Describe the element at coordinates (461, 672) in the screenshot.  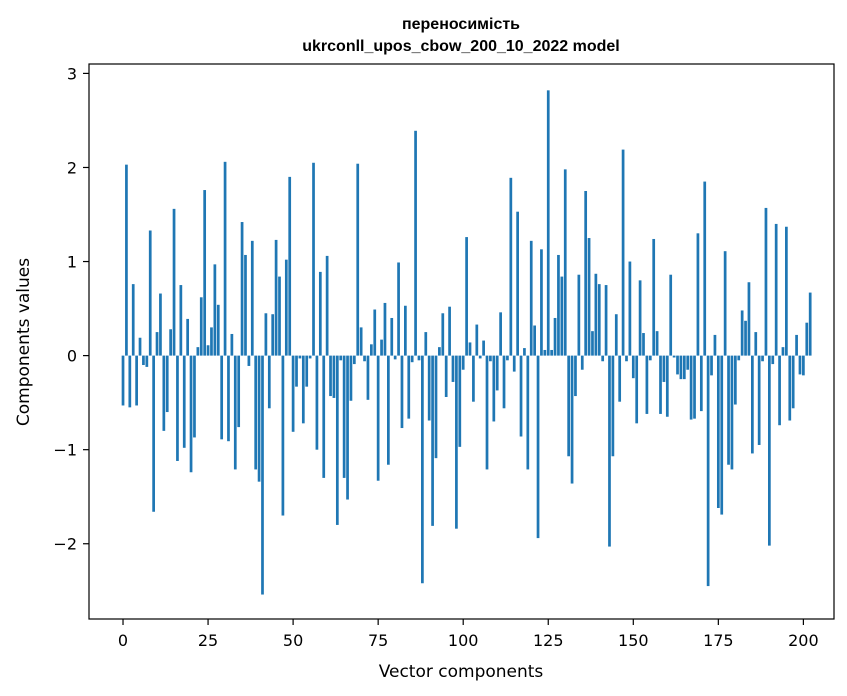
I see `x-axis-label: Vector components` at that location.